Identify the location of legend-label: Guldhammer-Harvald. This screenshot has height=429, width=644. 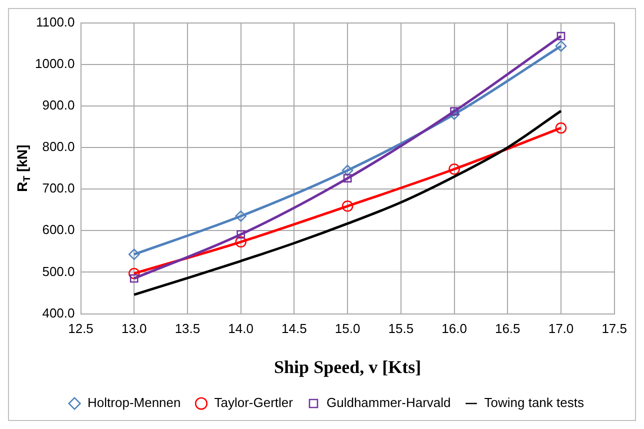
(388, 402).